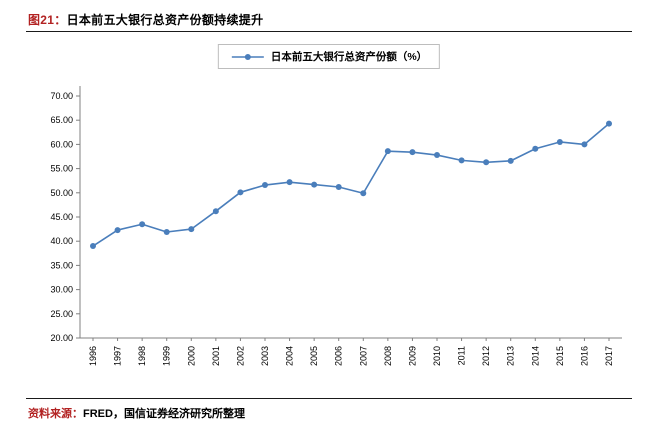 The image size is (658, 429). I want to click on source-text: FRED，国信证券经济研究所整理, so click(164, 414).